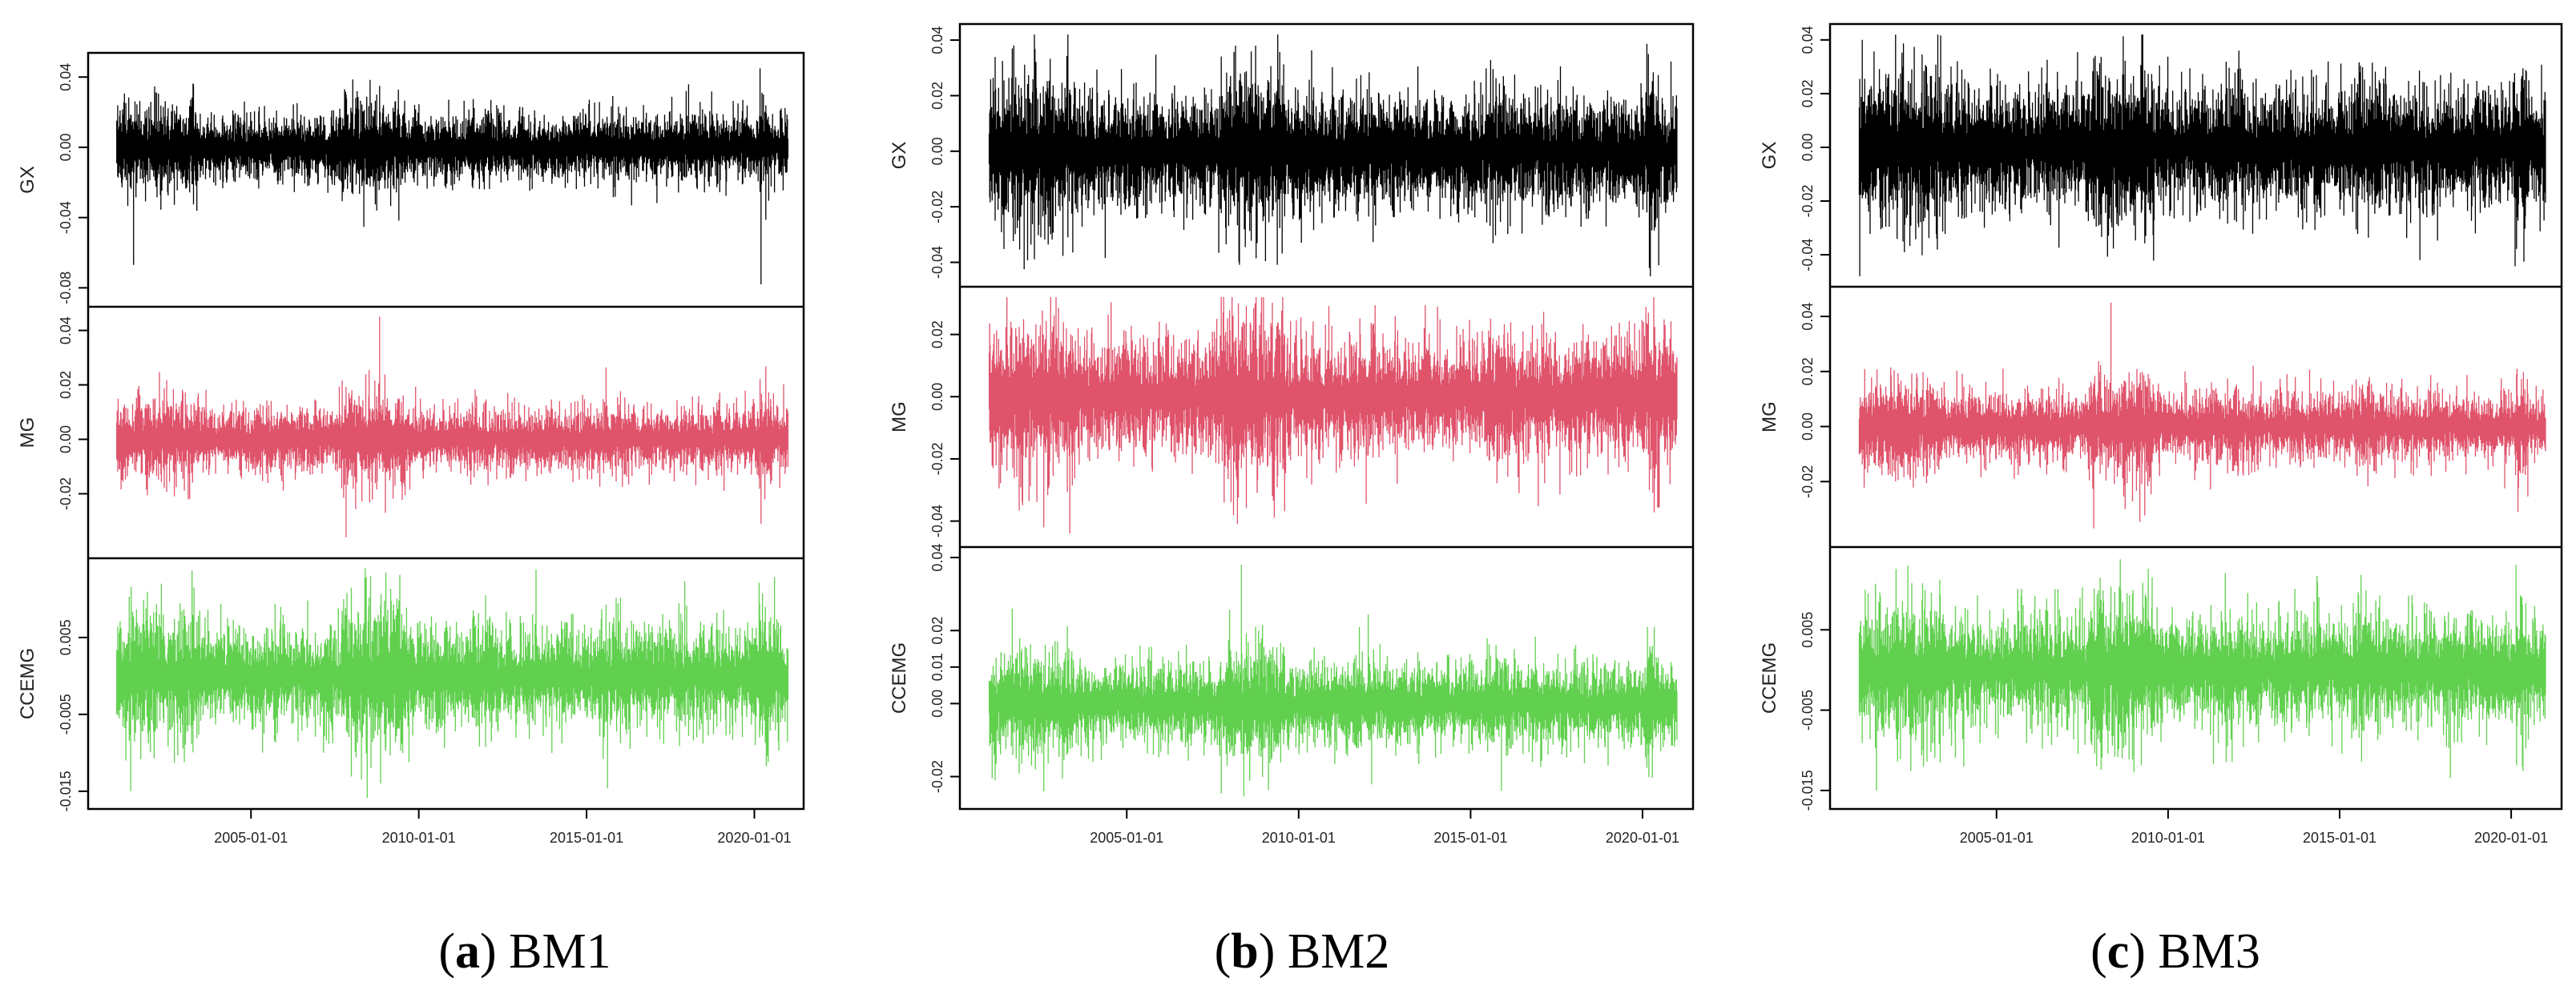 This screenshot has height=998, width=2576. I want to click on y-tick-label: -0.08, so click(66, 288).